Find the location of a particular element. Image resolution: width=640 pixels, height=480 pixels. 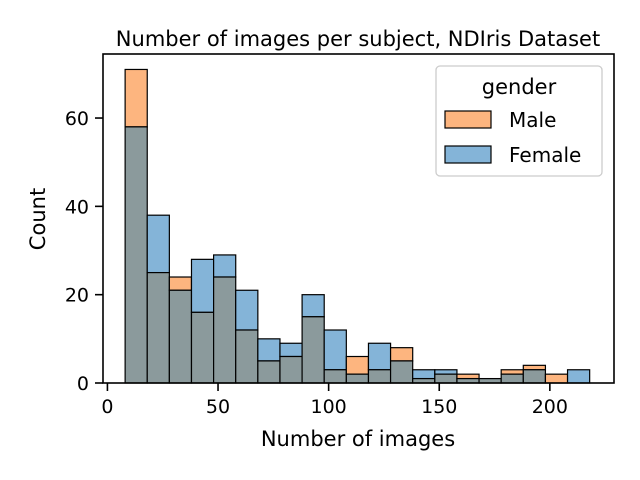

legend-label-female: Female is located at coordinates (545, 155).